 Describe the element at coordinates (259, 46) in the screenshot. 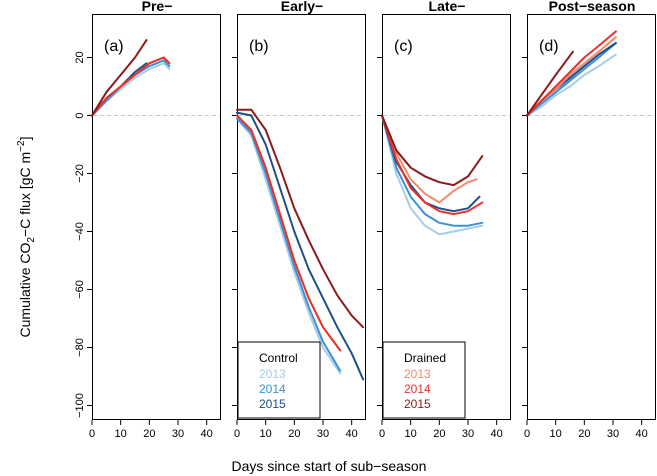

I see `panel-label: (b)` at that location.